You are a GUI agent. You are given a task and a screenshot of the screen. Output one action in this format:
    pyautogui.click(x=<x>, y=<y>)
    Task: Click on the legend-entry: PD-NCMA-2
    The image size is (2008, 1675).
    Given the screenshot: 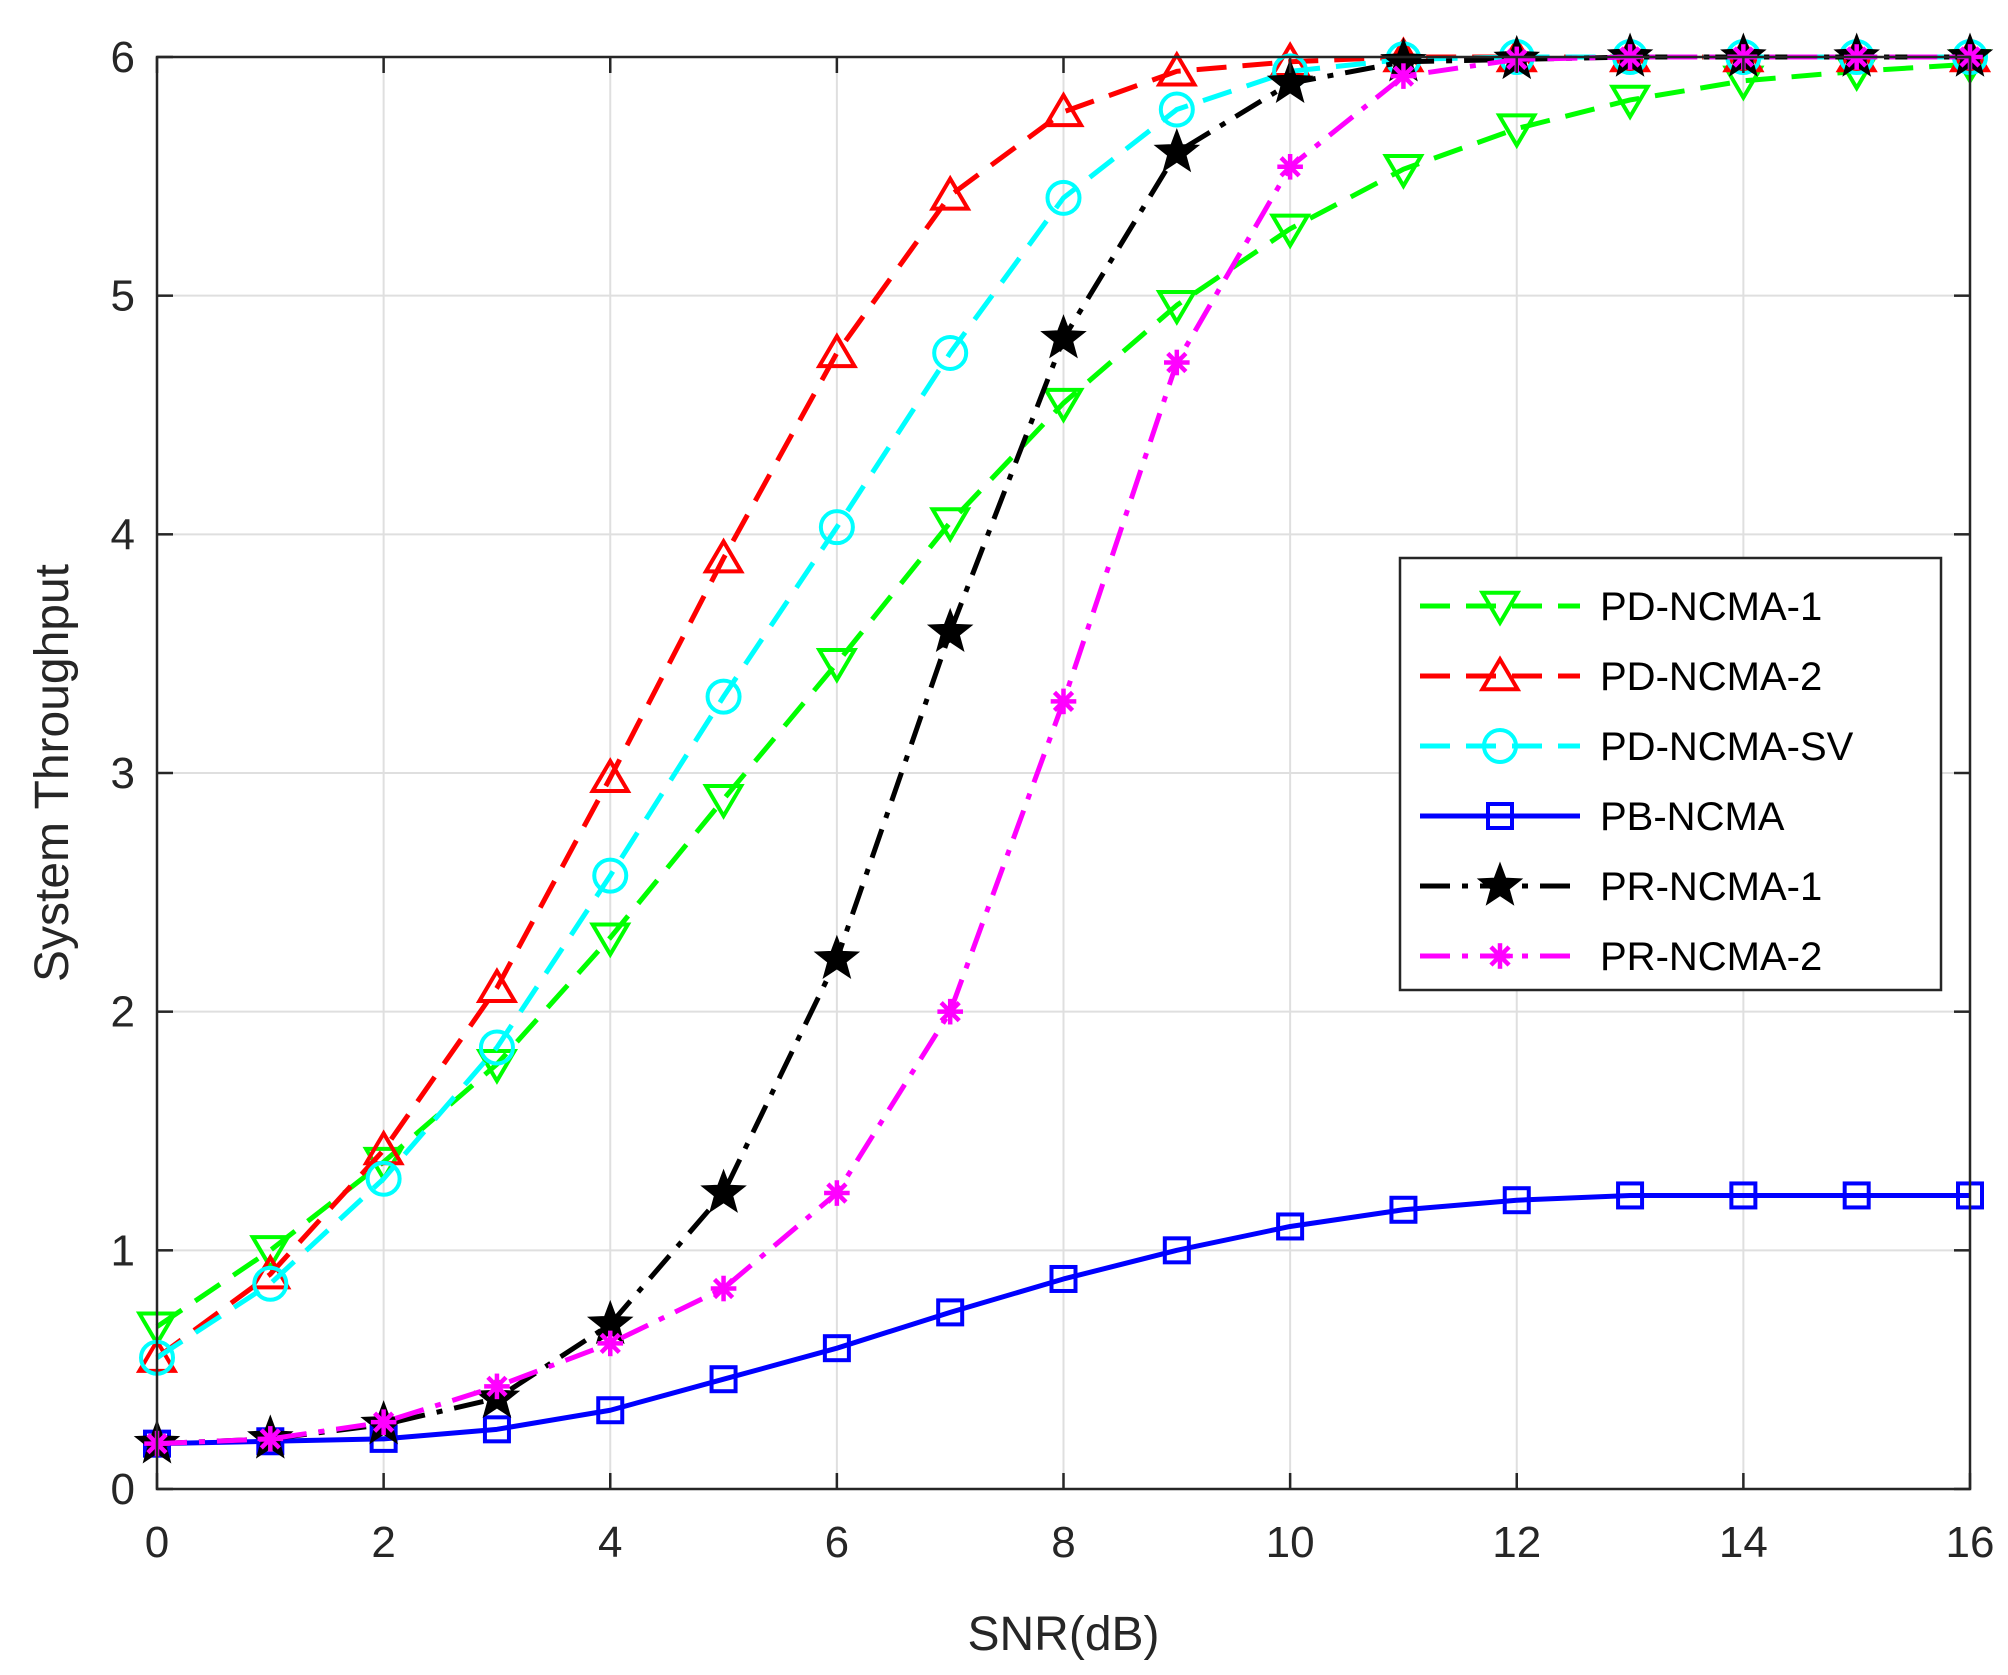 What is the action you would take?
    pyautogui.click(x=1621, y=677)
    